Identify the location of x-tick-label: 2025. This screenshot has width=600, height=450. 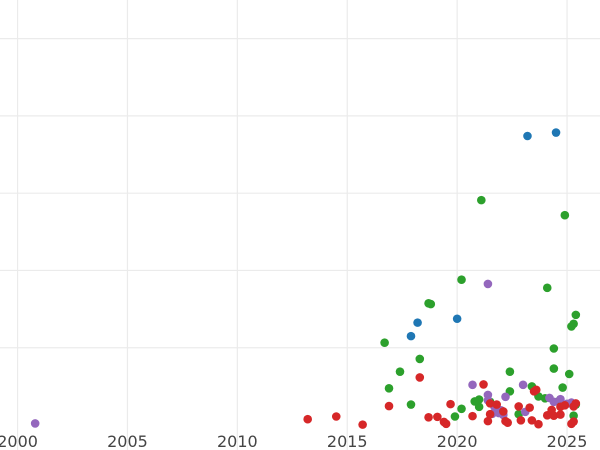
(567, 441).